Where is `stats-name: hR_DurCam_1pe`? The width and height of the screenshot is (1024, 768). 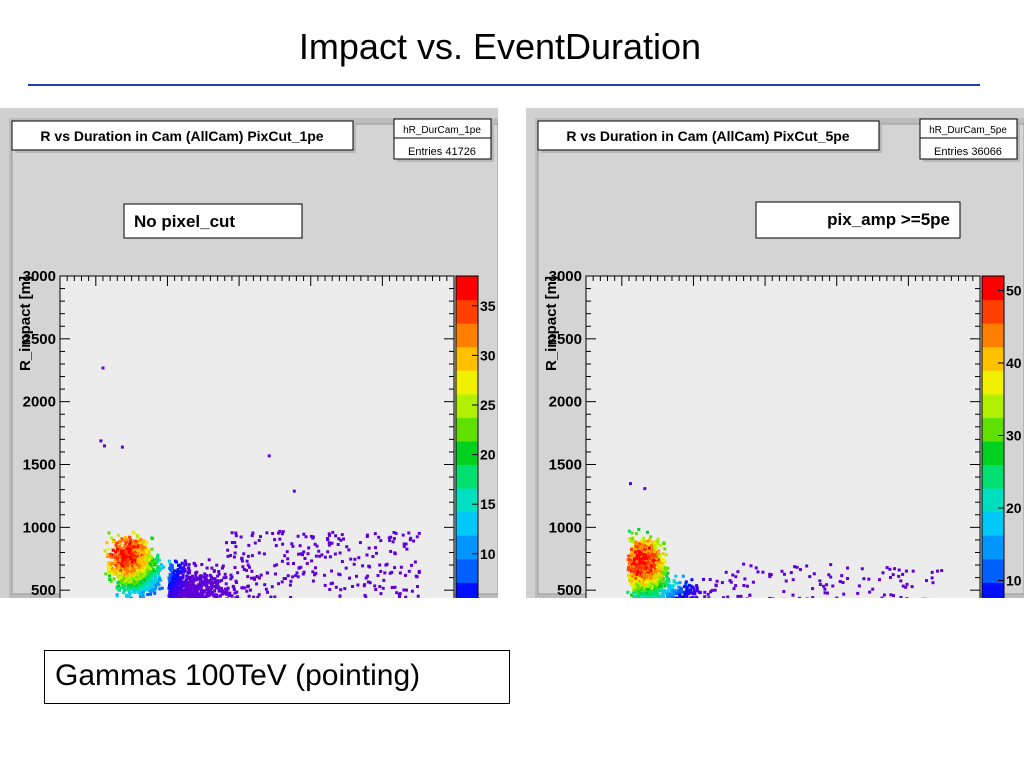
stats-name: hR_DurCam_1pe is located at coordinates (442, 130).